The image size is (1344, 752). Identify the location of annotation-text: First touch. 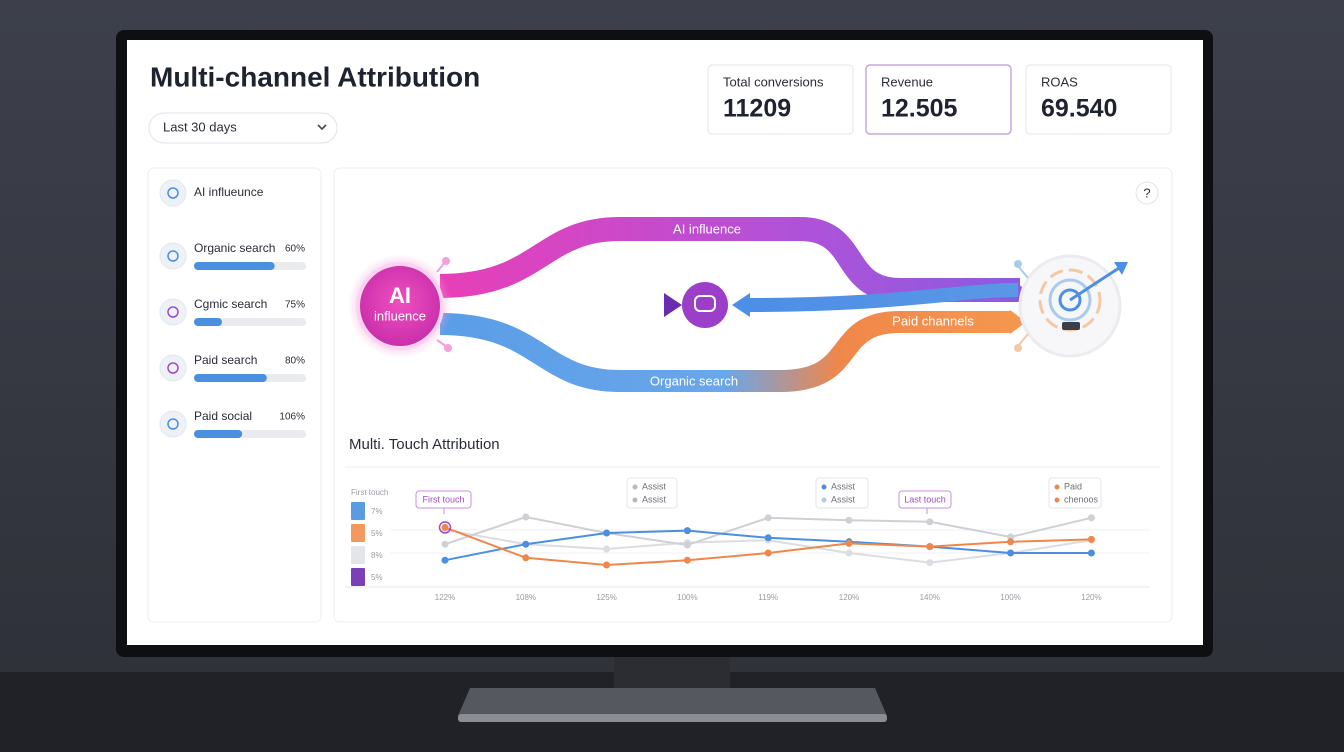
(443, 499).